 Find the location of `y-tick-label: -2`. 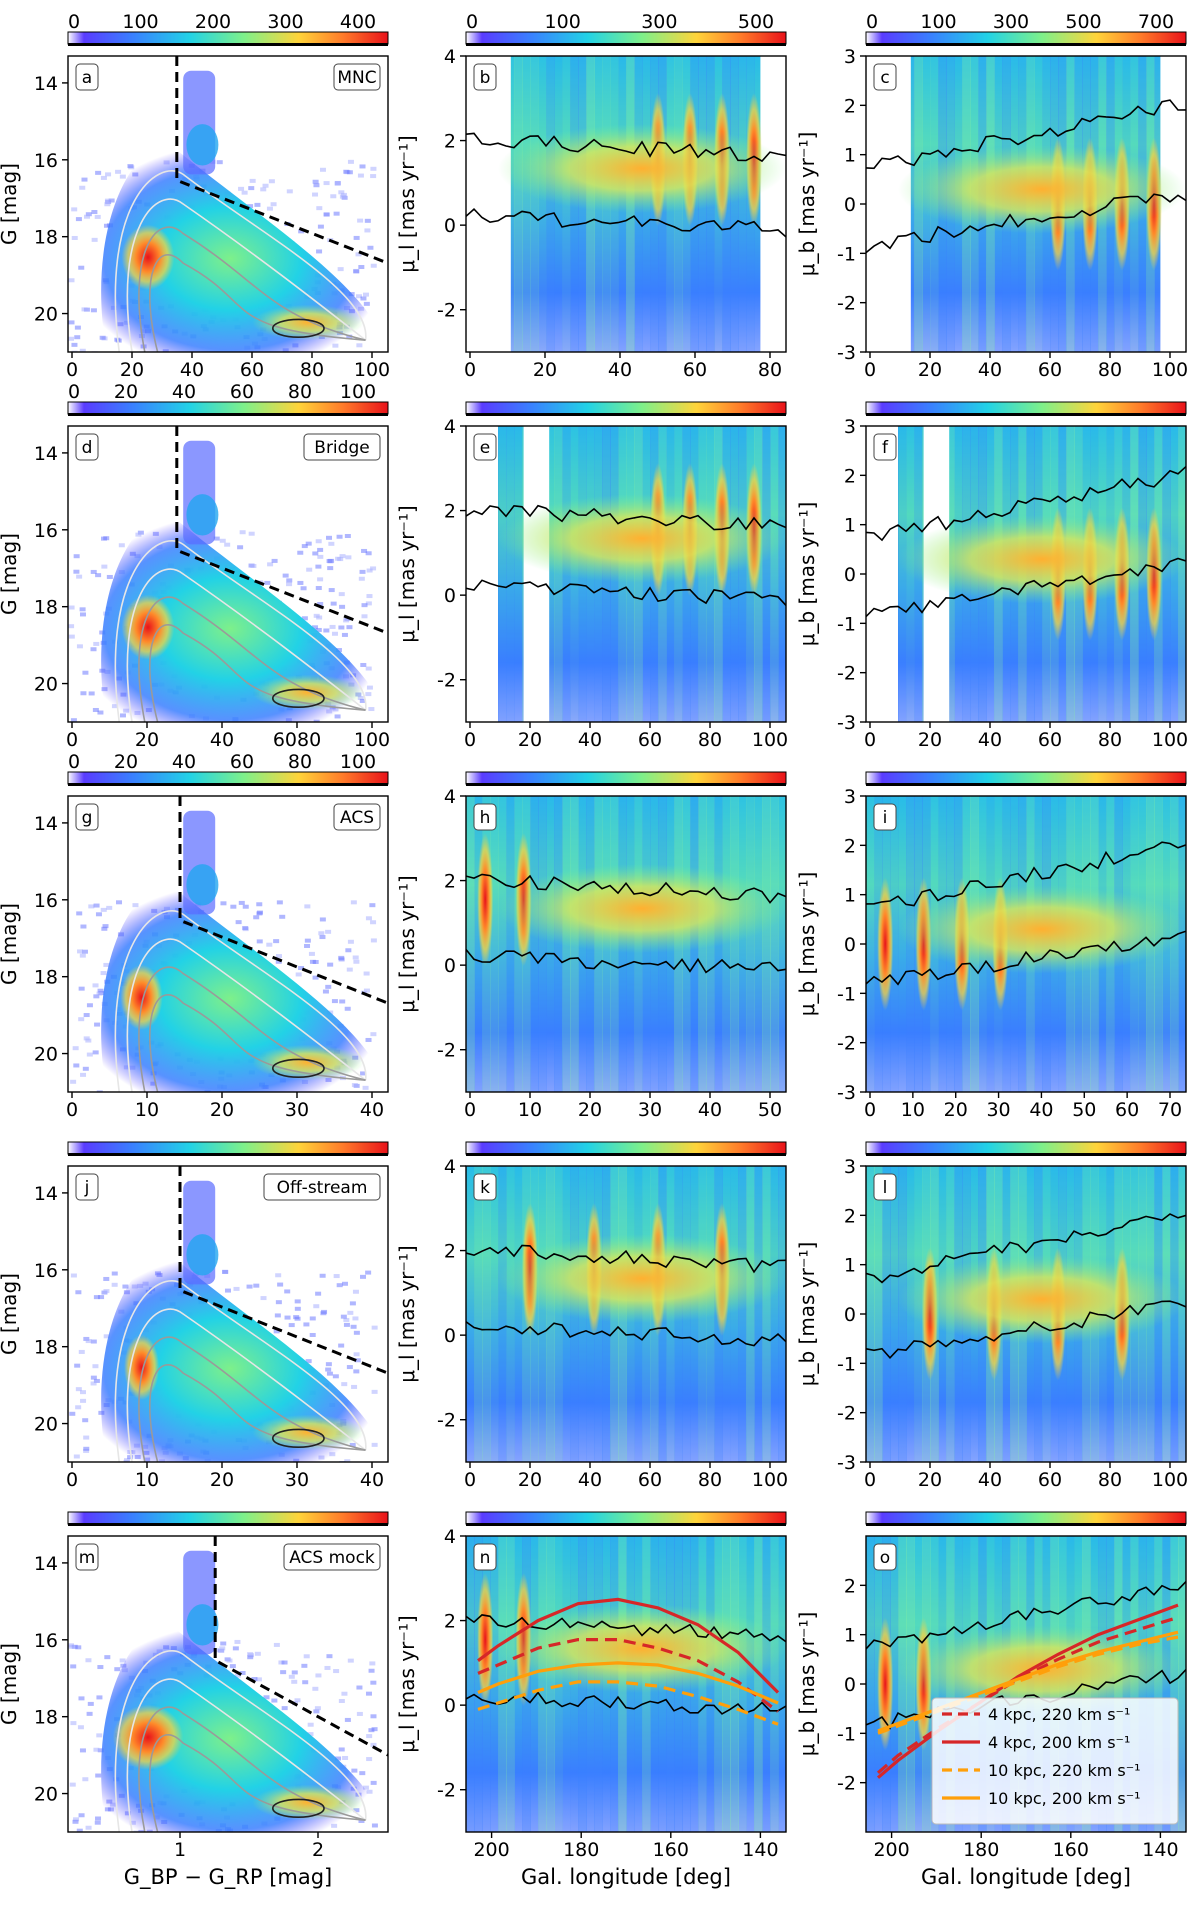

y-tick-label: -2 is located at coordinates (846, 674).